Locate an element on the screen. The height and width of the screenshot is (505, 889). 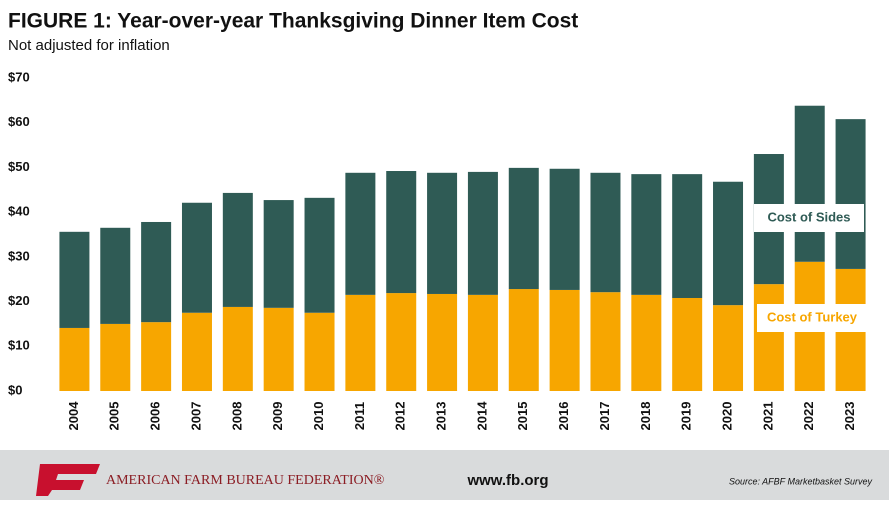
x-tick-label: 2011 is located at coordinates (359, 416).